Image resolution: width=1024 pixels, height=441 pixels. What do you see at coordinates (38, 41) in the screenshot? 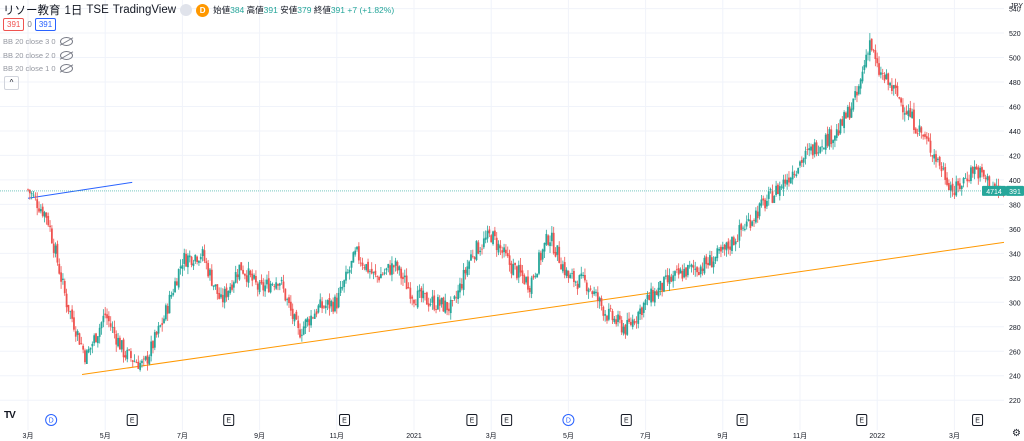
I see `indicator-bb-3: BB 20 close 3 0` at bounding box center [38, 41].